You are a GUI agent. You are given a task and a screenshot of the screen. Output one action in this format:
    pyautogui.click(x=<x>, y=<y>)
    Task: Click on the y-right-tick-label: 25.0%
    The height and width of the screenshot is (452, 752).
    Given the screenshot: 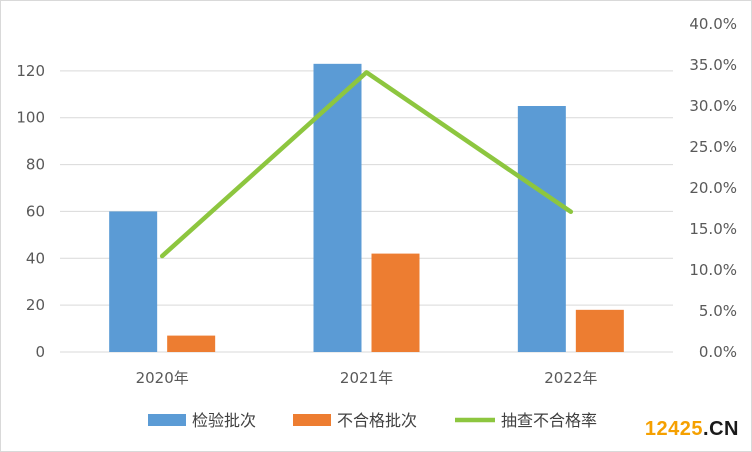 What is the action you would take?
    pyautogui.click(x=713, y=147)
    